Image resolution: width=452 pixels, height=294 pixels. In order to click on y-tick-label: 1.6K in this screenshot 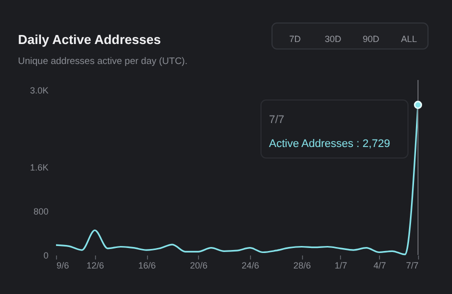, I will do `click(39, 167)`.